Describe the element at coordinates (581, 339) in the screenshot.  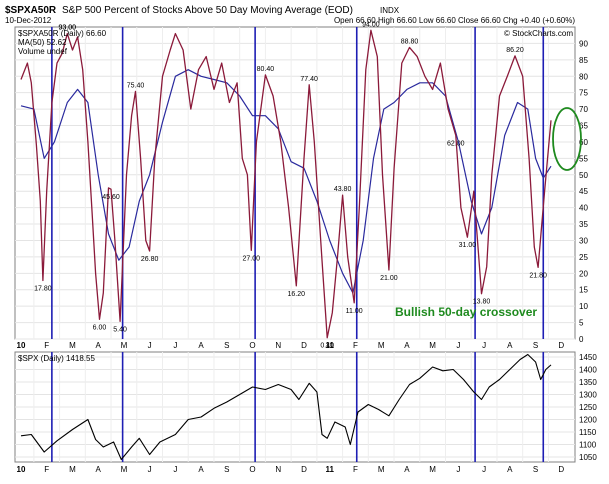
I see `top-y-tick-label: 0` at that location.